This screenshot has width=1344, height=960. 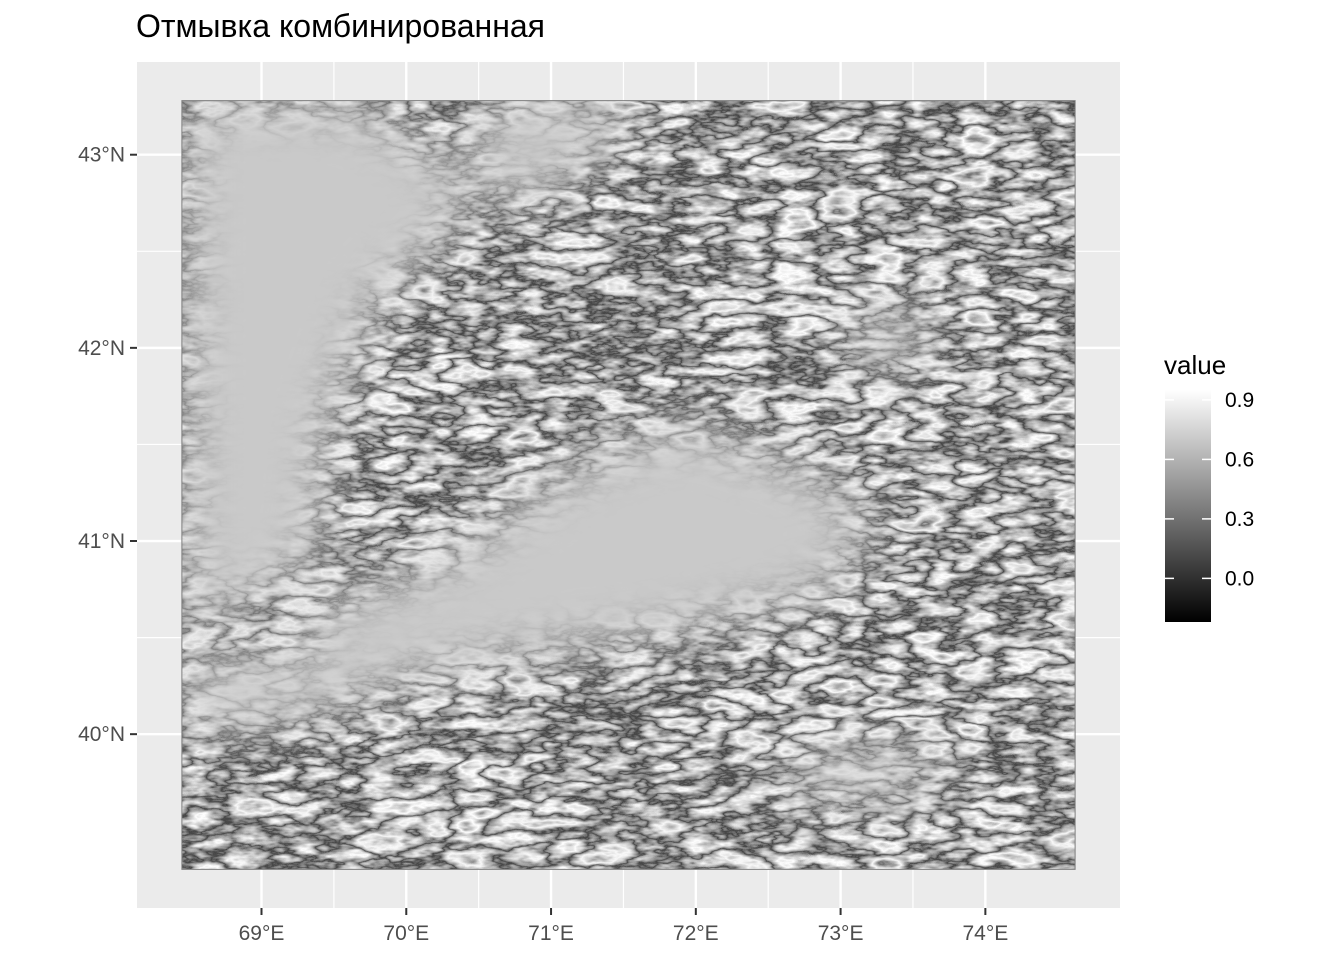 What do you see at coordinates (262, 933) in the screenshot?
I see `x-tick-label: 69°E` at bounding box center [262, 933].